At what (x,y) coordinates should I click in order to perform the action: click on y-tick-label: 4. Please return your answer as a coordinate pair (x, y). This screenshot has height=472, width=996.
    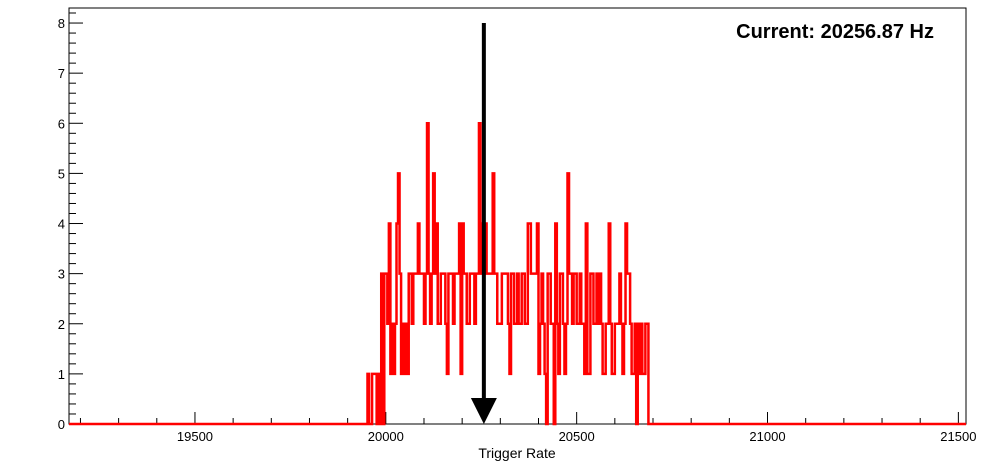
    Looking at the image, I should click on (61, 224).